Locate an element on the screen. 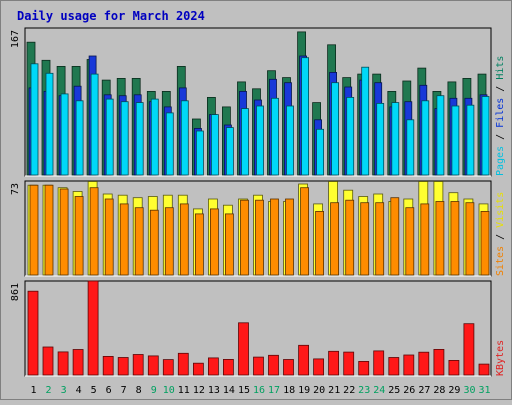 The image size is (512, 405). x-tick-label-day-7: 7 is located at coordinates (124, 390).